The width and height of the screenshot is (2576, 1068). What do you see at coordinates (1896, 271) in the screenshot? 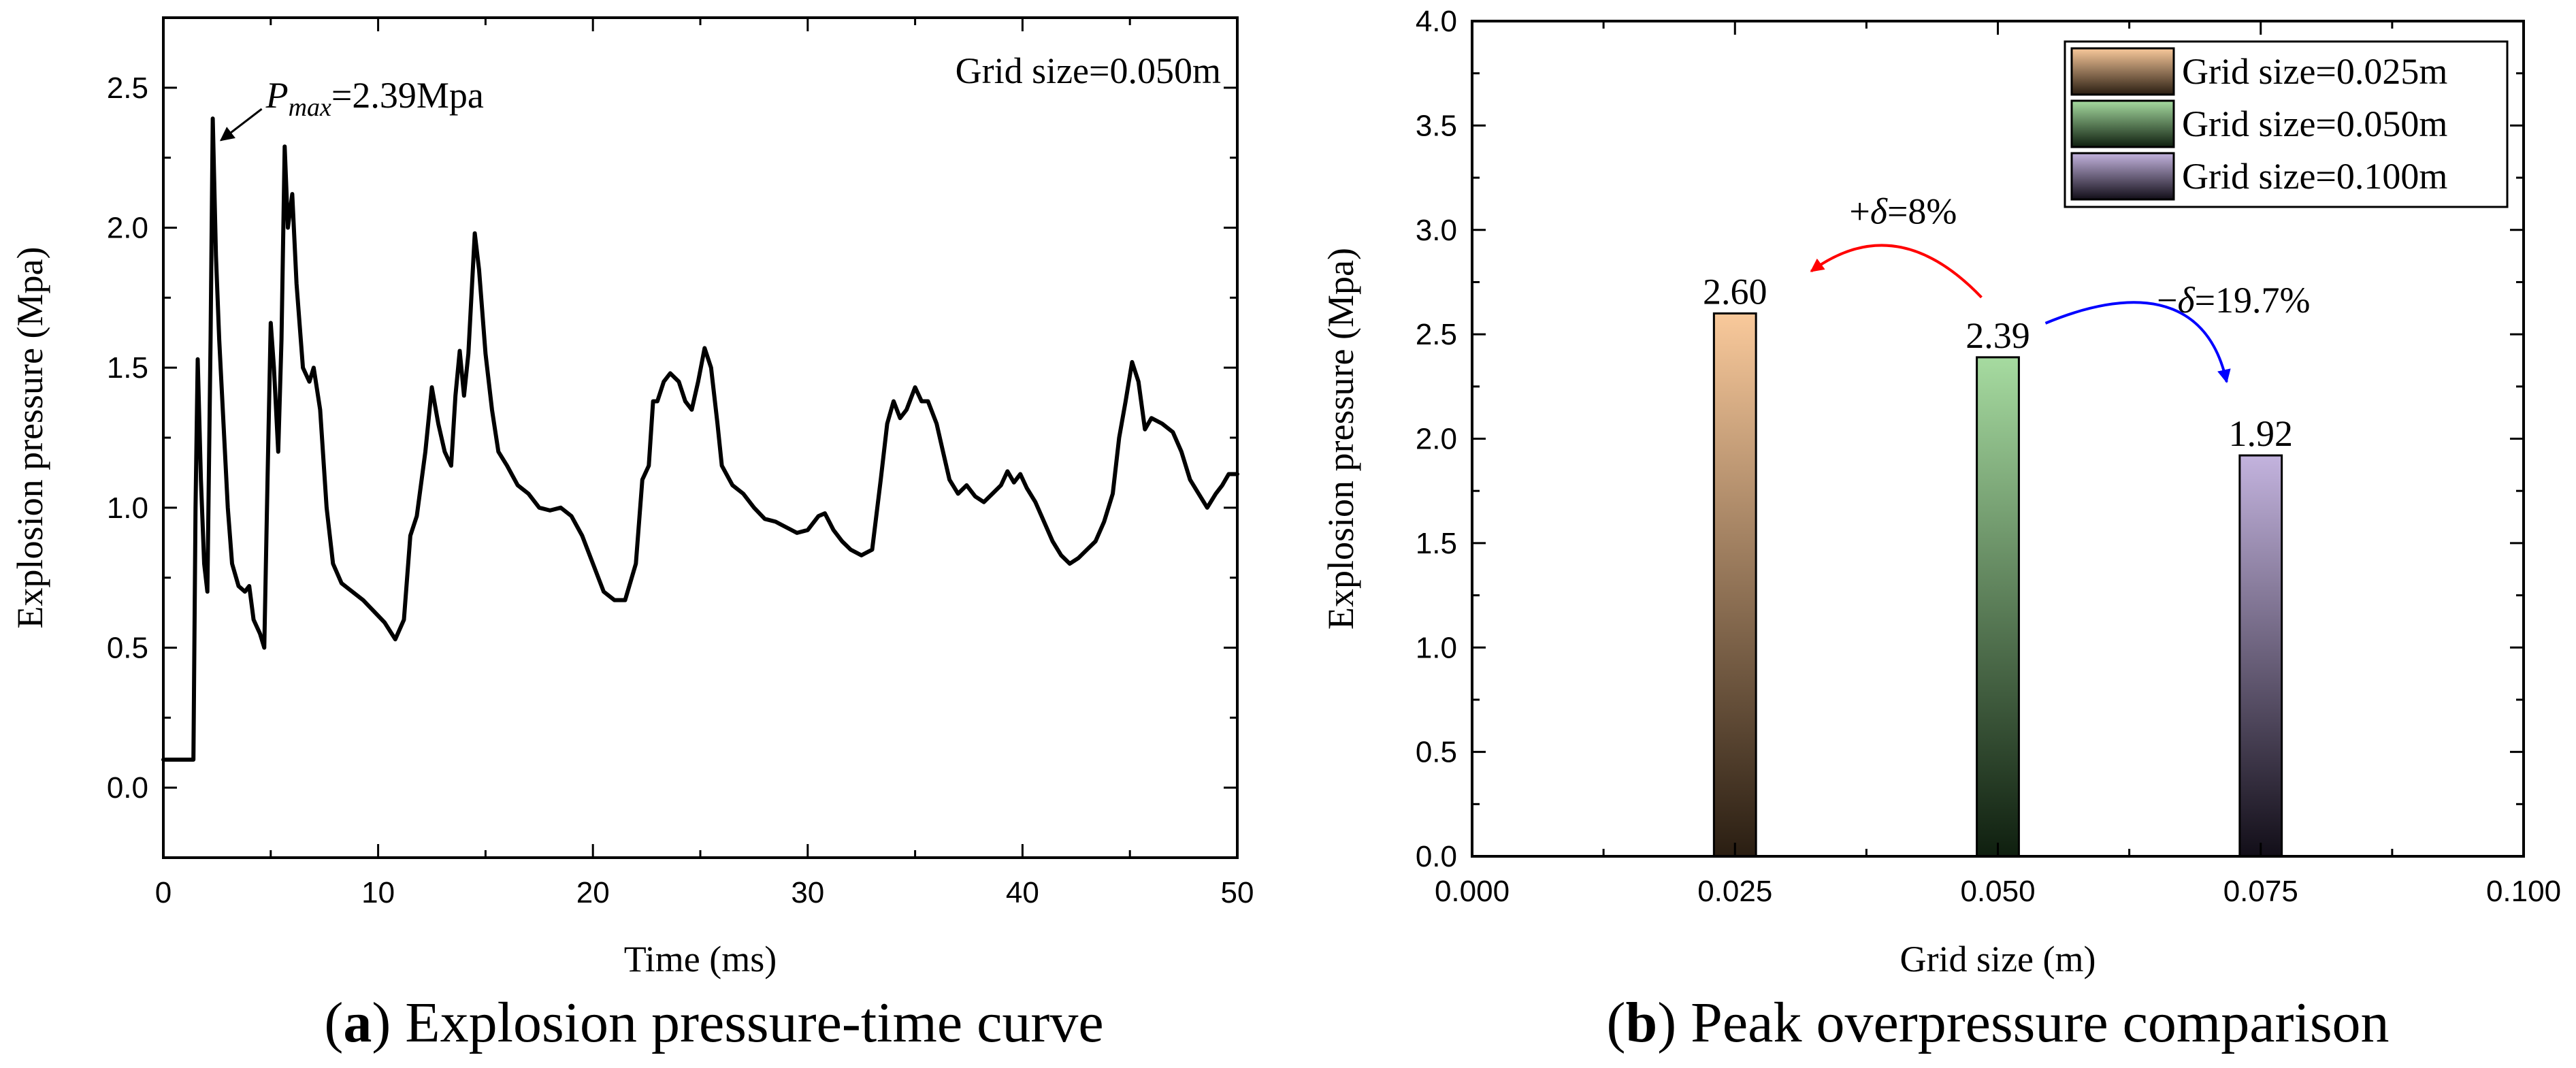
I see `delta-plus-arrow` at bounding box center [1896, 271].